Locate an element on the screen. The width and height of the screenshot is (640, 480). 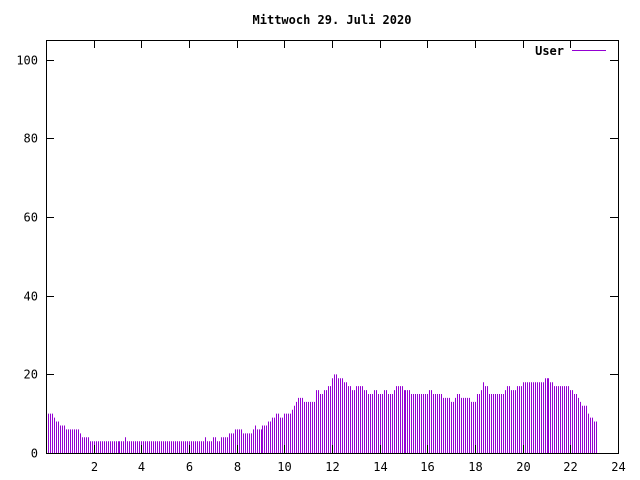
y-tick-label: 0 is located at coordinates (34, 454).